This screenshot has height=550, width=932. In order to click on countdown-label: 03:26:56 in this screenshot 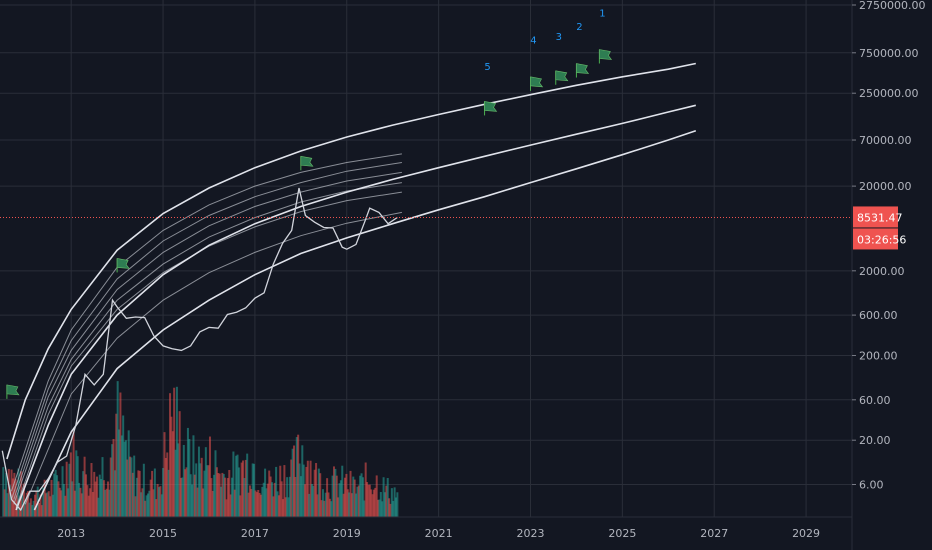, I will do `click(881, 239)`.